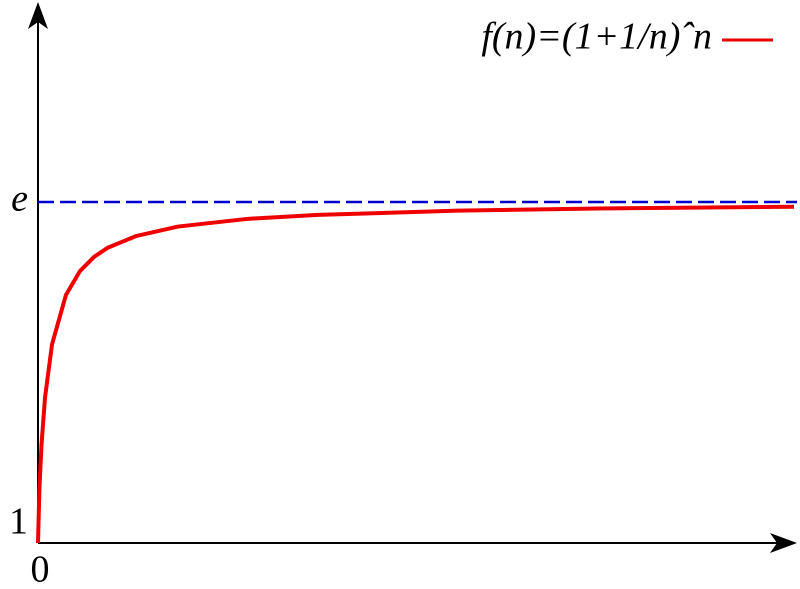 Image resolution: width=800 pixels, height=589 pixels. I want to click on y-tick-label: 1, so click(18, 522).